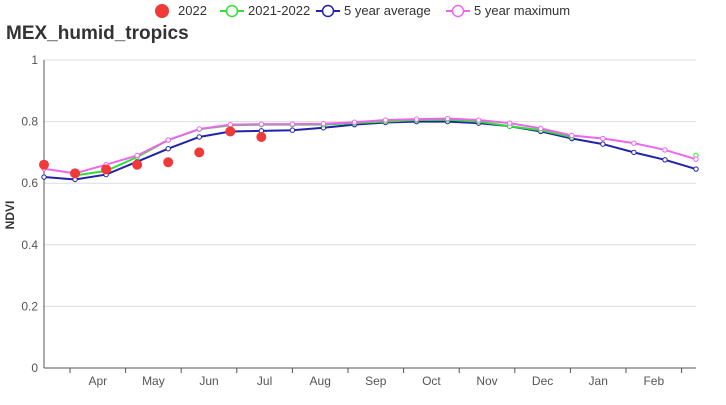 The image size is (726, 405). Describe the element at coordinates (387, 10) in the screenshot. I see `legend-label: 5 year average` at that location.